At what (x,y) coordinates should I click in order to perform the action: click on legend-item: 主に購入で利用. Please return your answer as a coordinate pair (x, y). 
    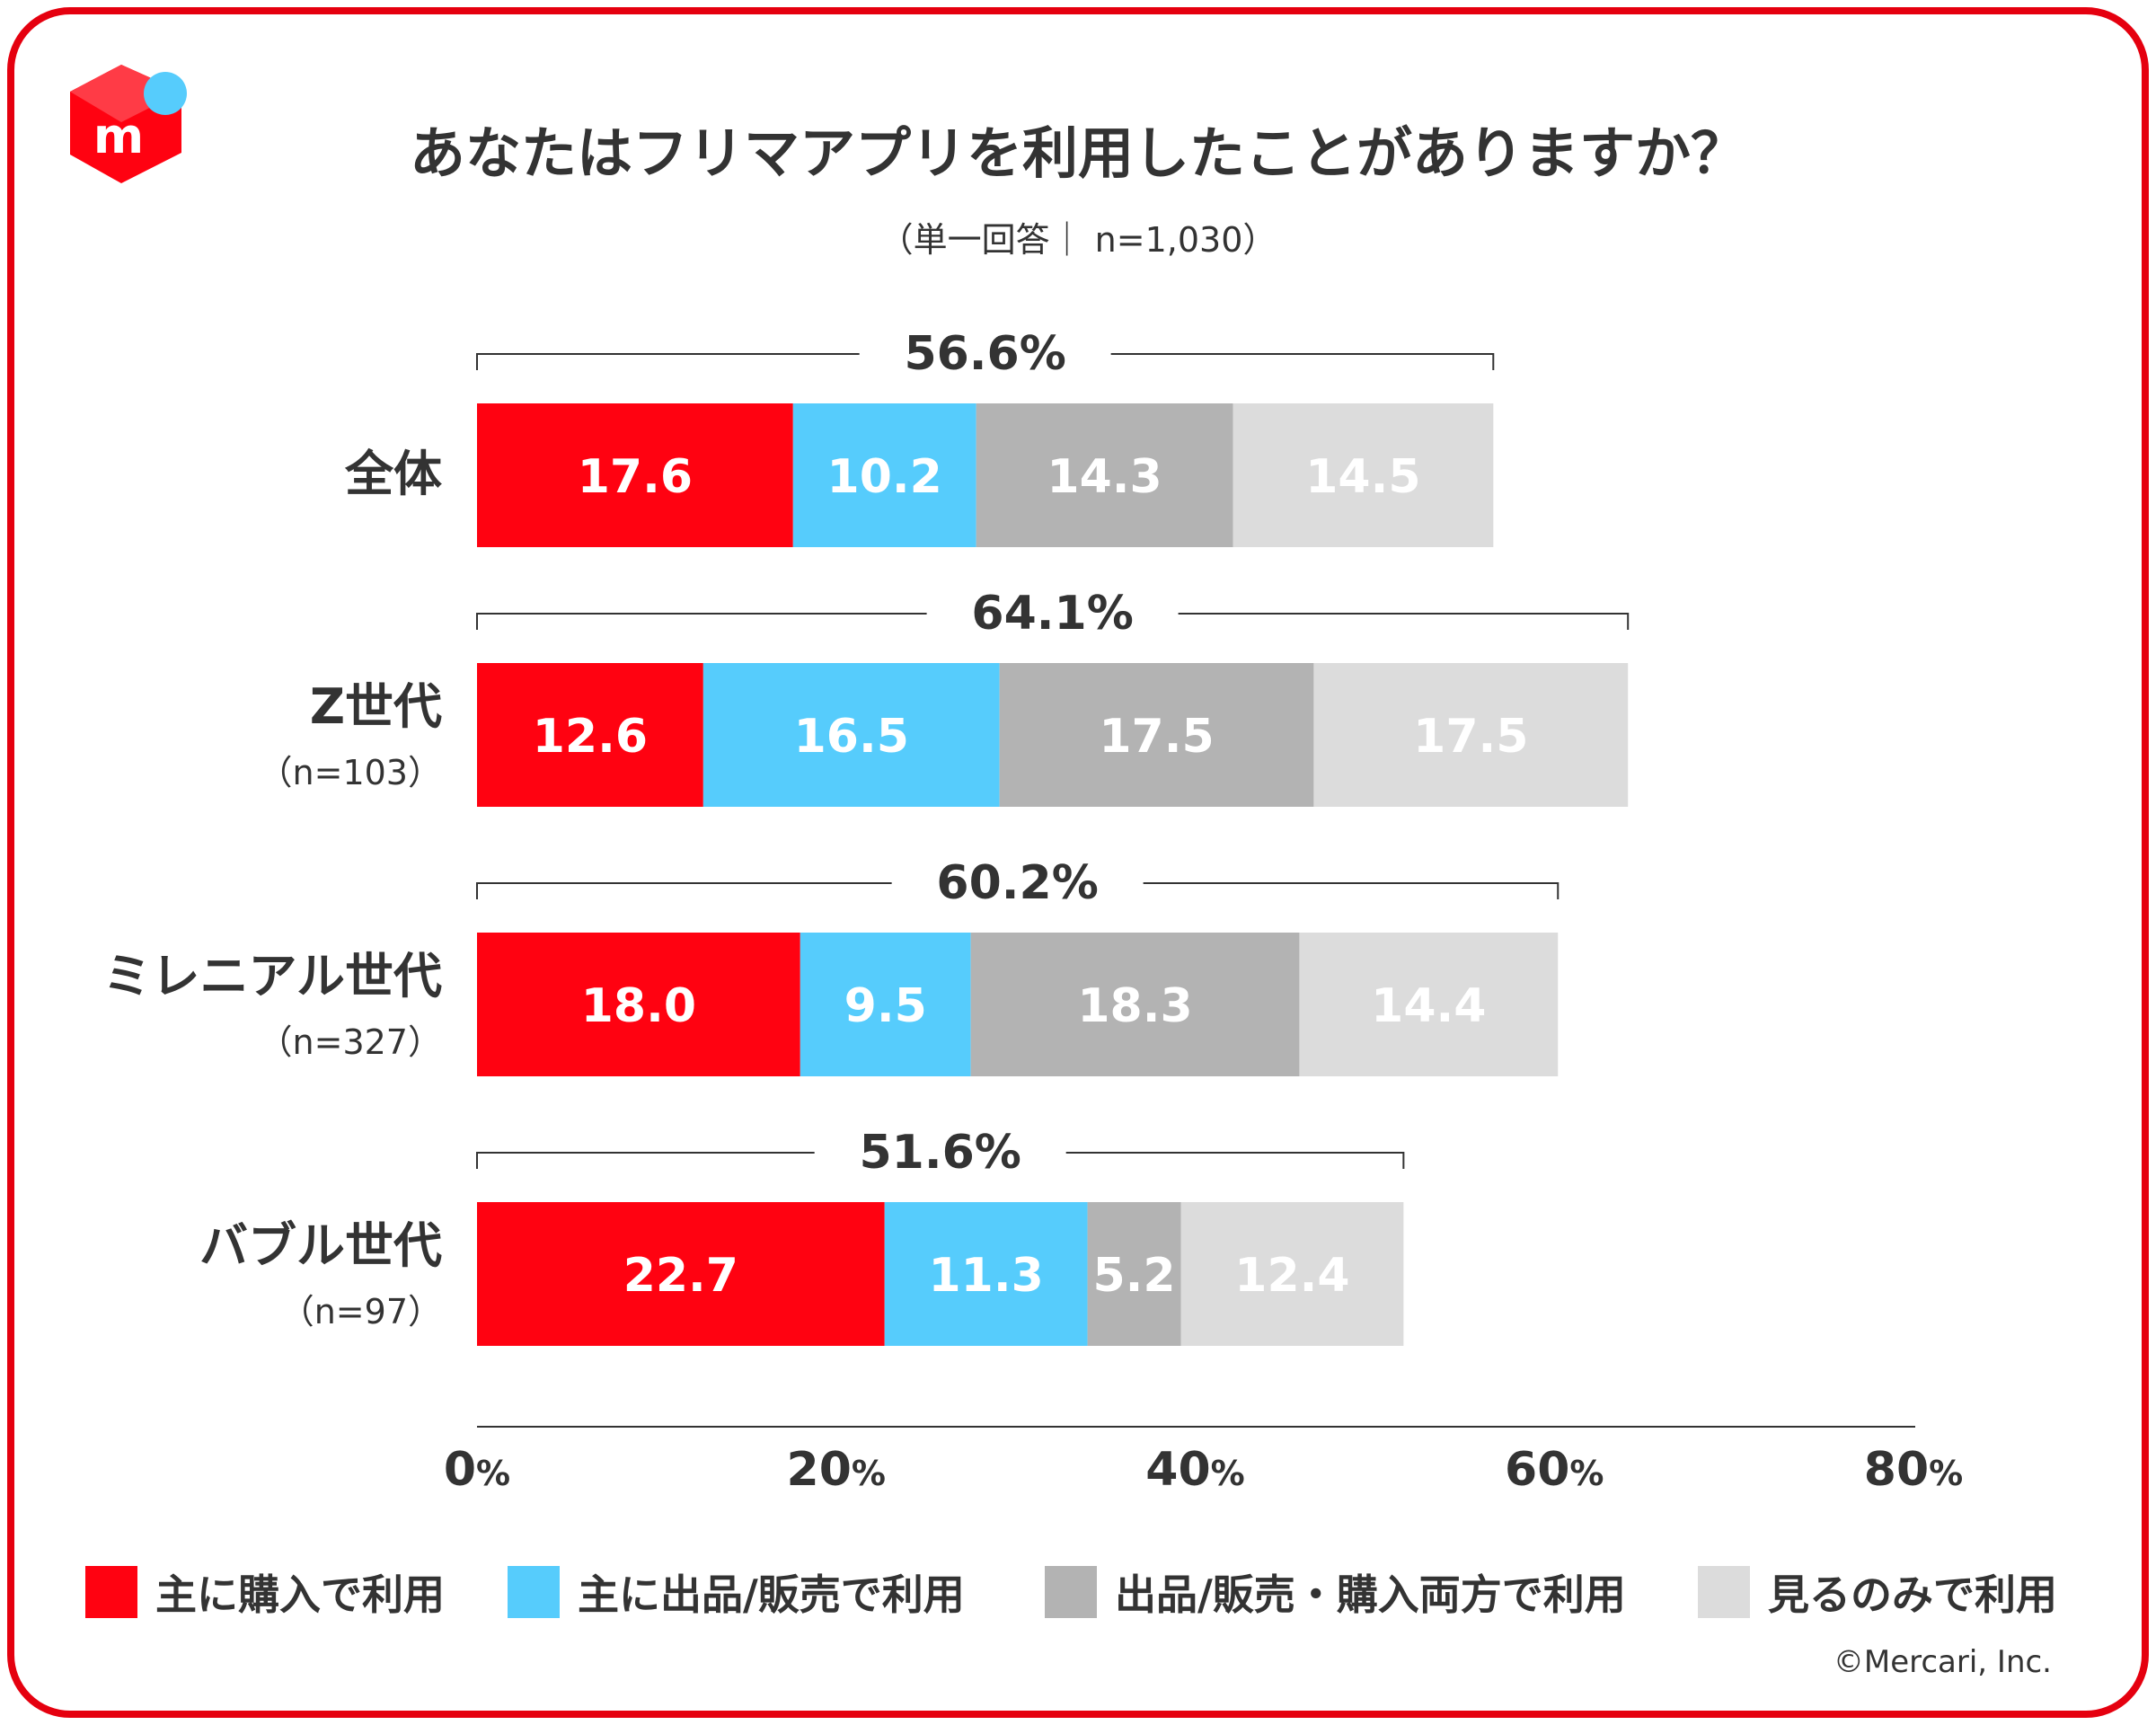
    Looking at the image, I should click on (265, 1592).